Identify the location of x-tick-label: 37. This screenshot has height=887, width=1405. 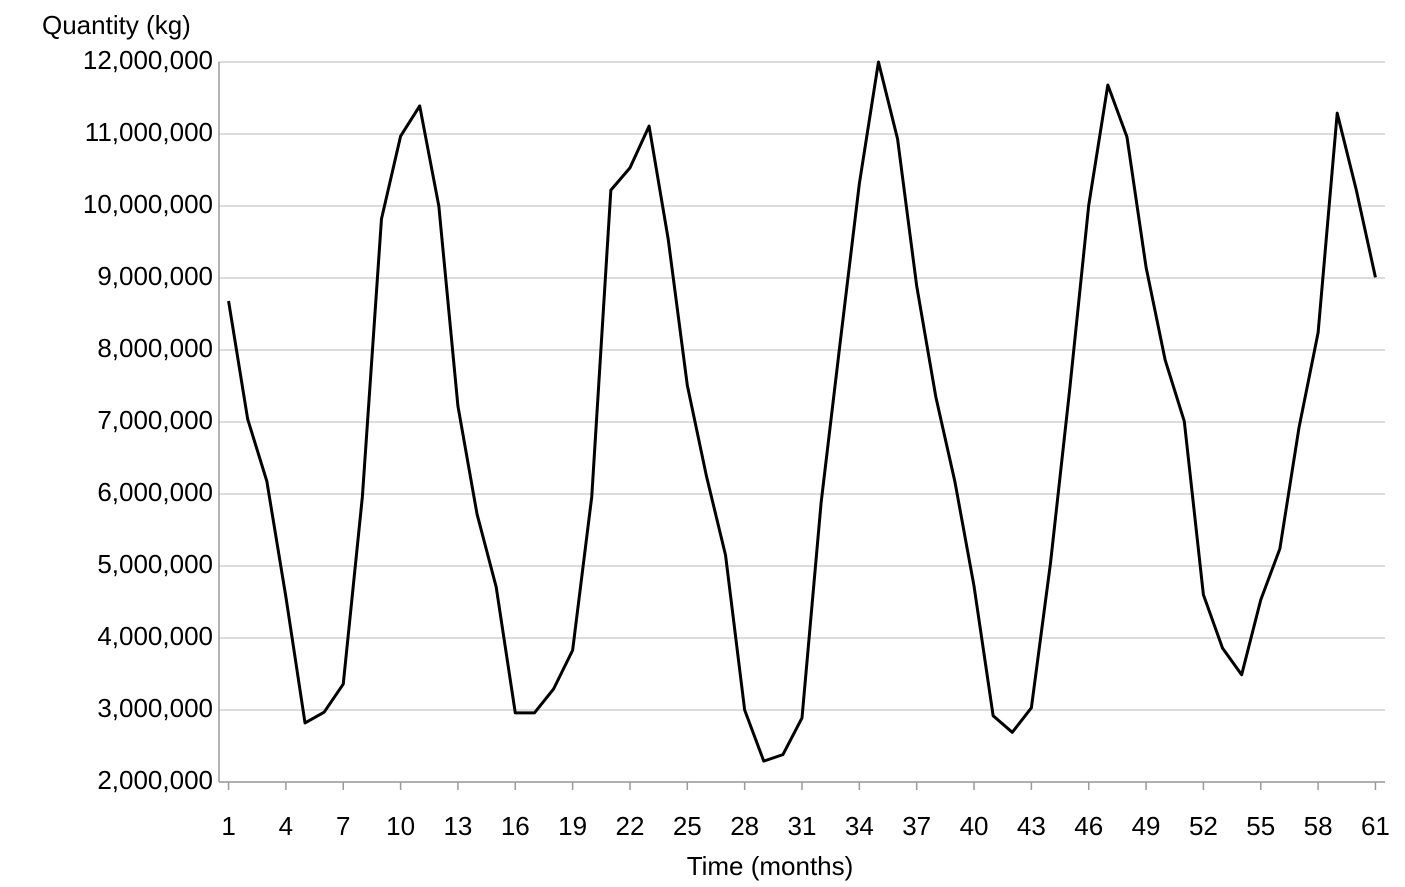
(916, 826).